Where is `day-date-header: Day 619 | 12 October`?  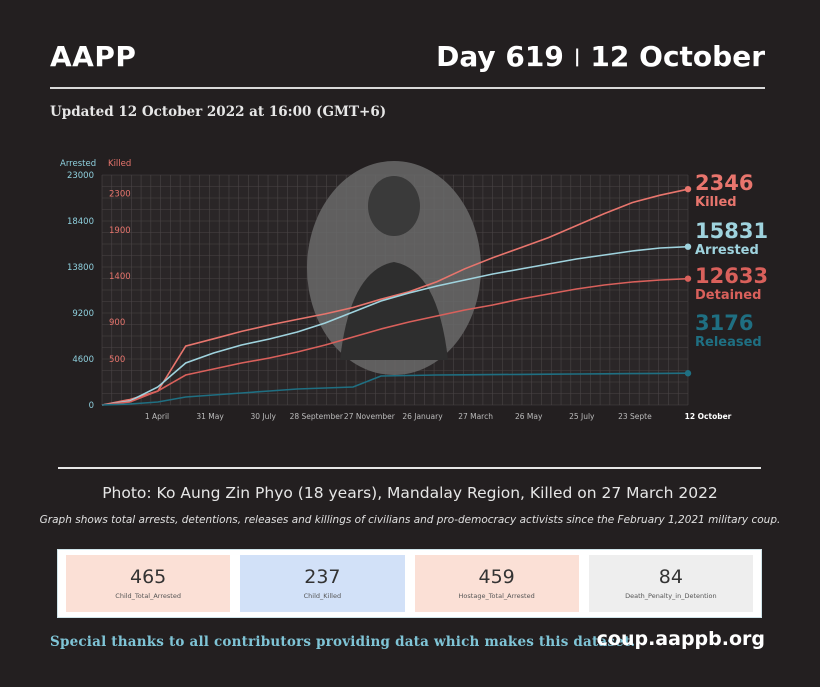
day-date-header: Day 619 | 12 October is located at coordinates (600, 56).